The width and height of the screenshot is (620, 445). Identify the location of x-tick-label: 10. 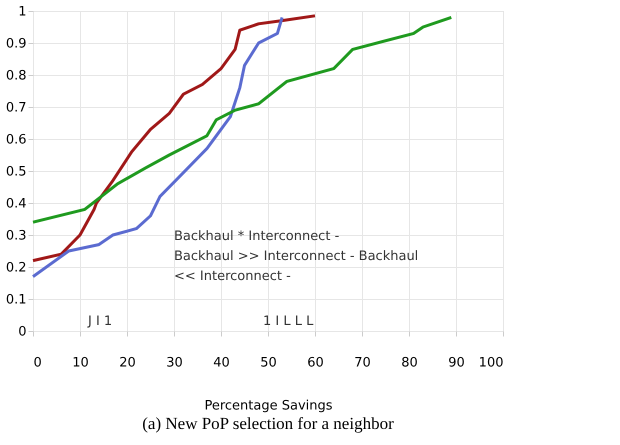
(80, 363).